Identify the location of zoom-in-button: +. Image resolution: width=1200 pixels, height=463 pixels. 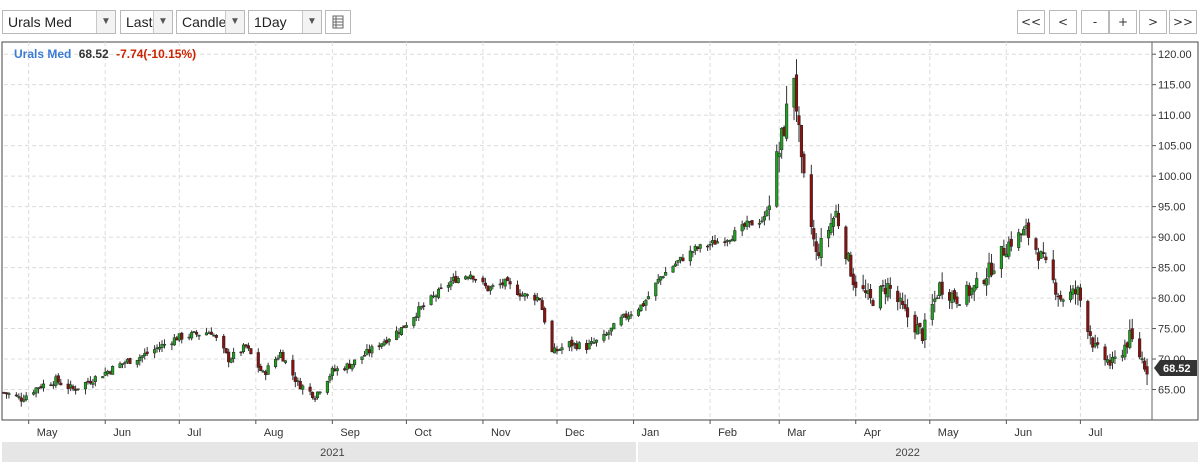
(1123, 22).